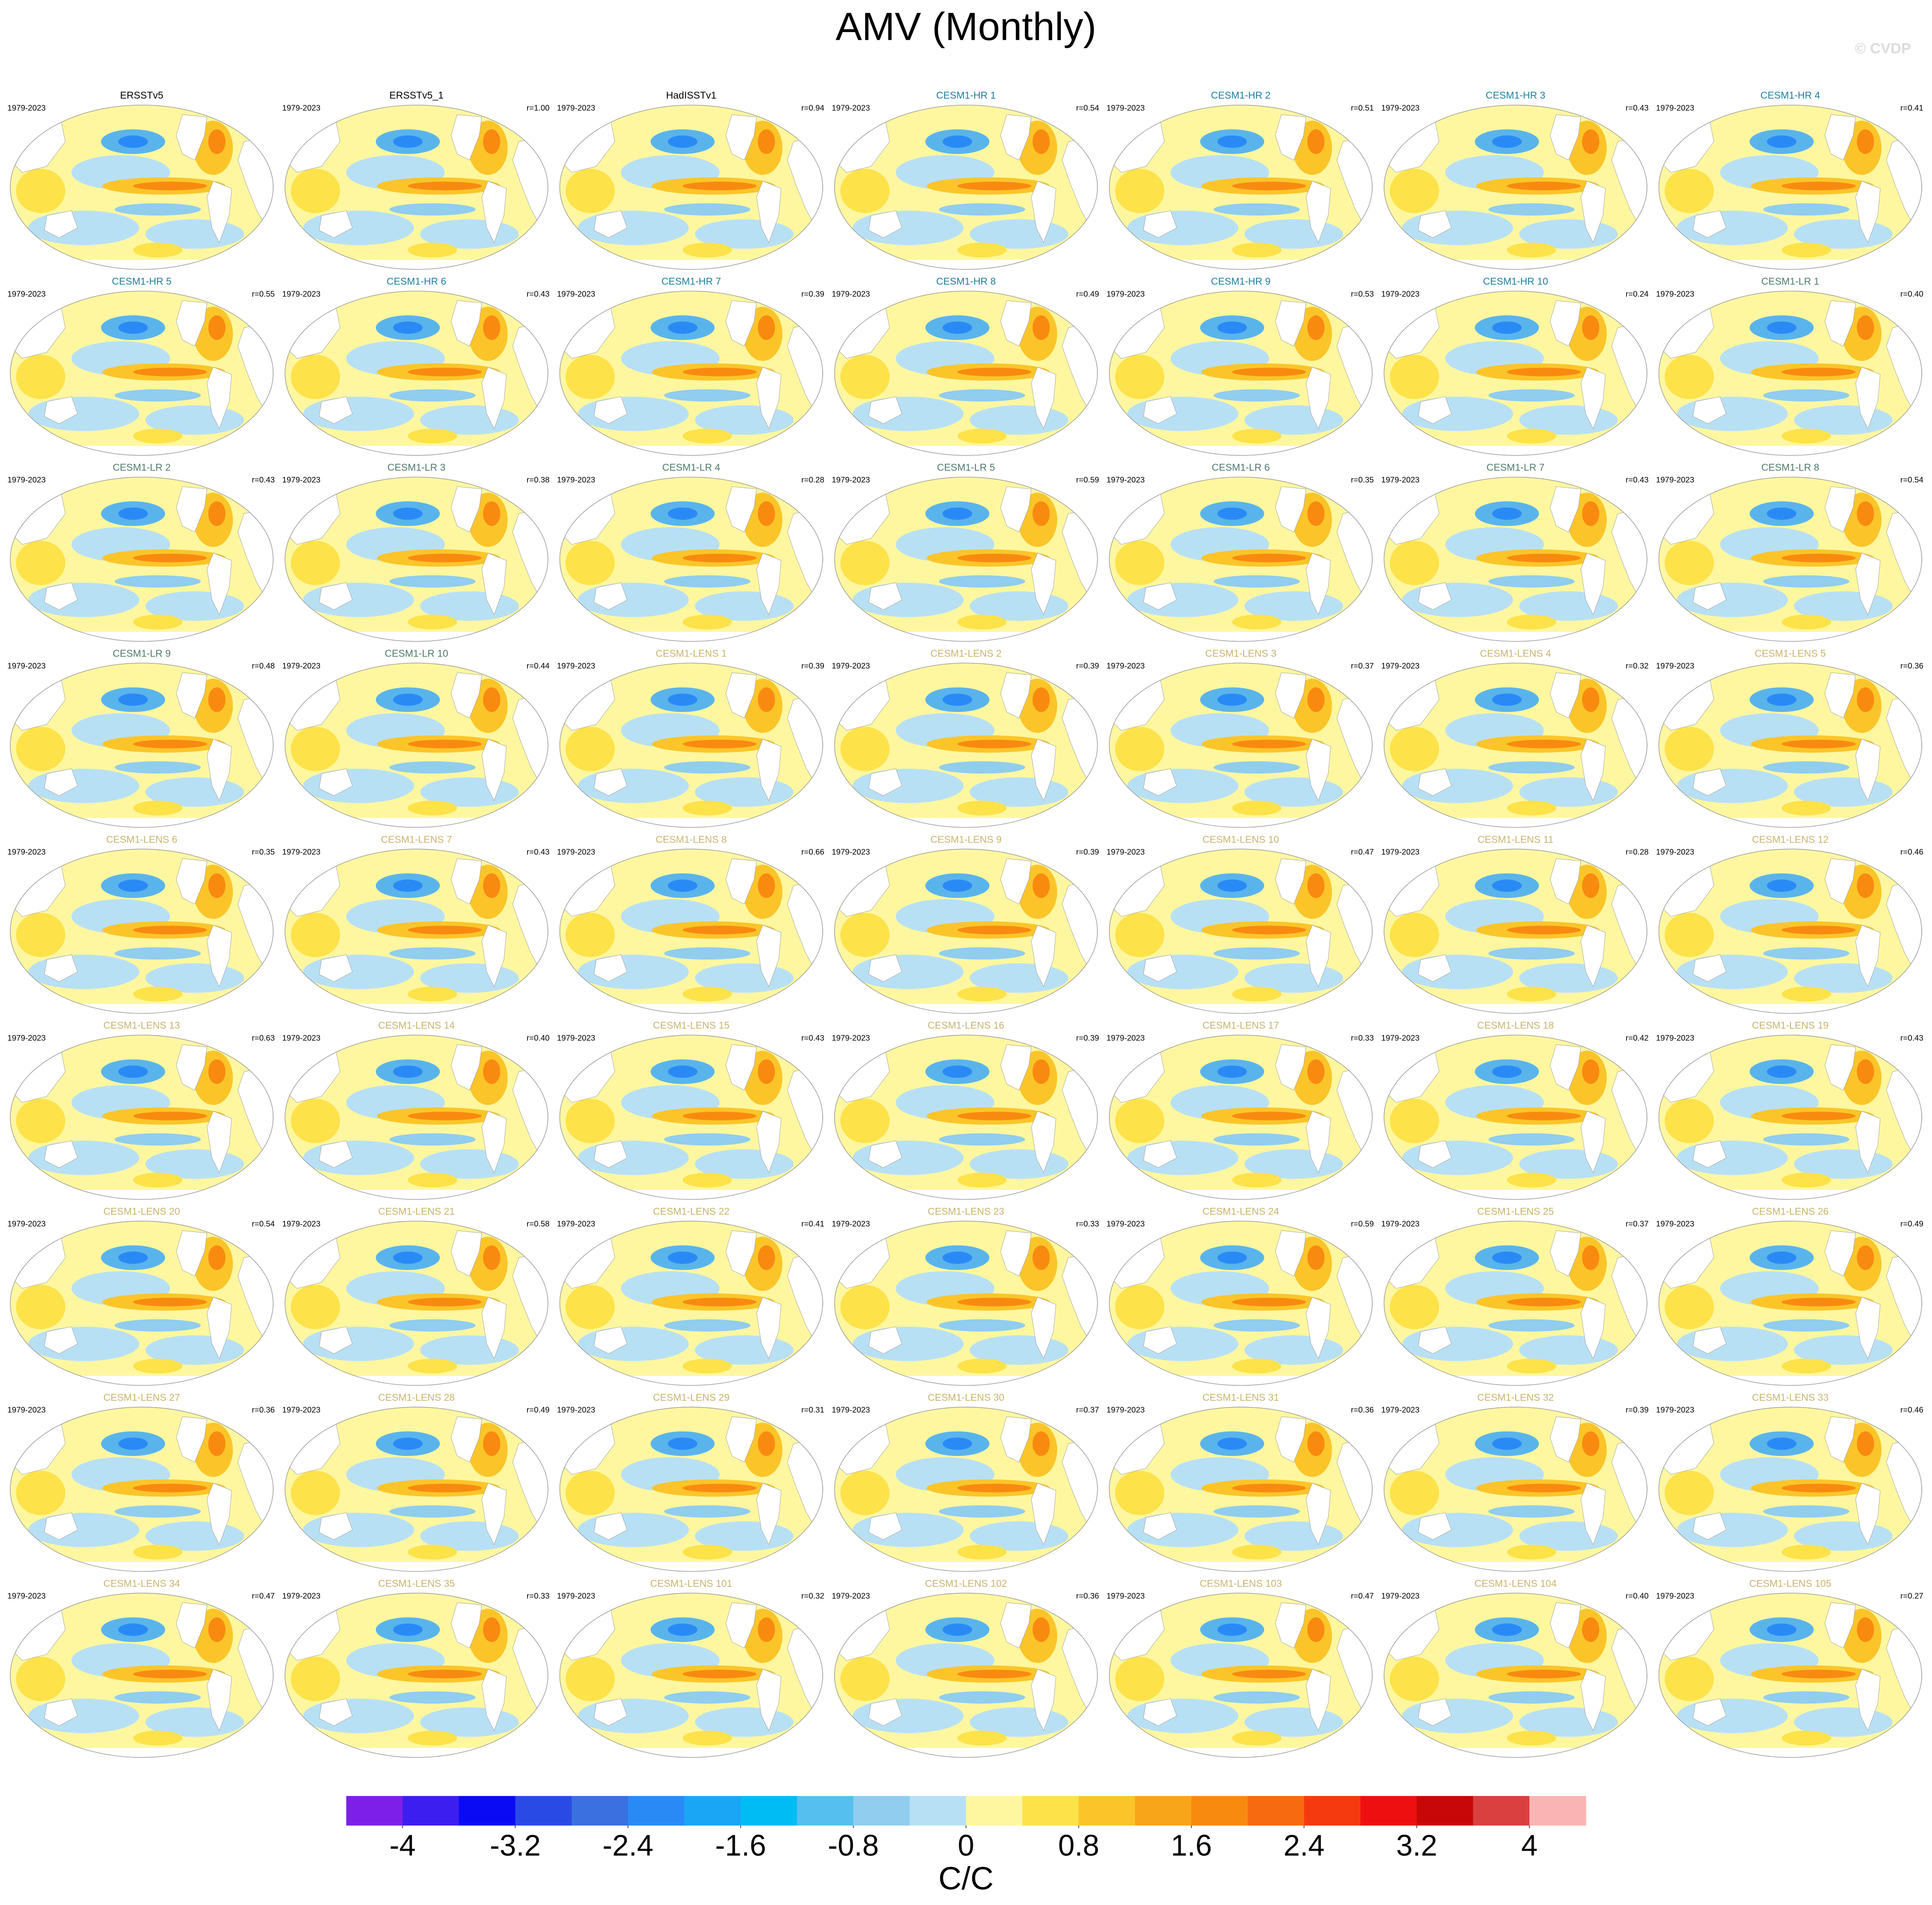  Describe the element at coordinates (1416, 1845) in the screenshot. I see `colorbar-tick-label: 3.2` at that location.